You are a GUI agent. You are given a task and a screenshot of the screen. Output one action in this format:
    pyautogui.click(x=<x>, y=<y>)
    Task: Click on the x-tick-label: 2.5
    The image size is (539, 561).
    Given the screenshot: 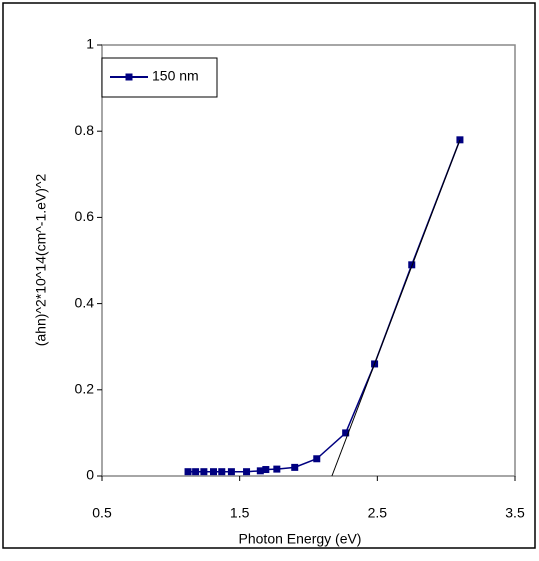 What is the action you would take?
    pyautogui.click(x=378, y=513)
    